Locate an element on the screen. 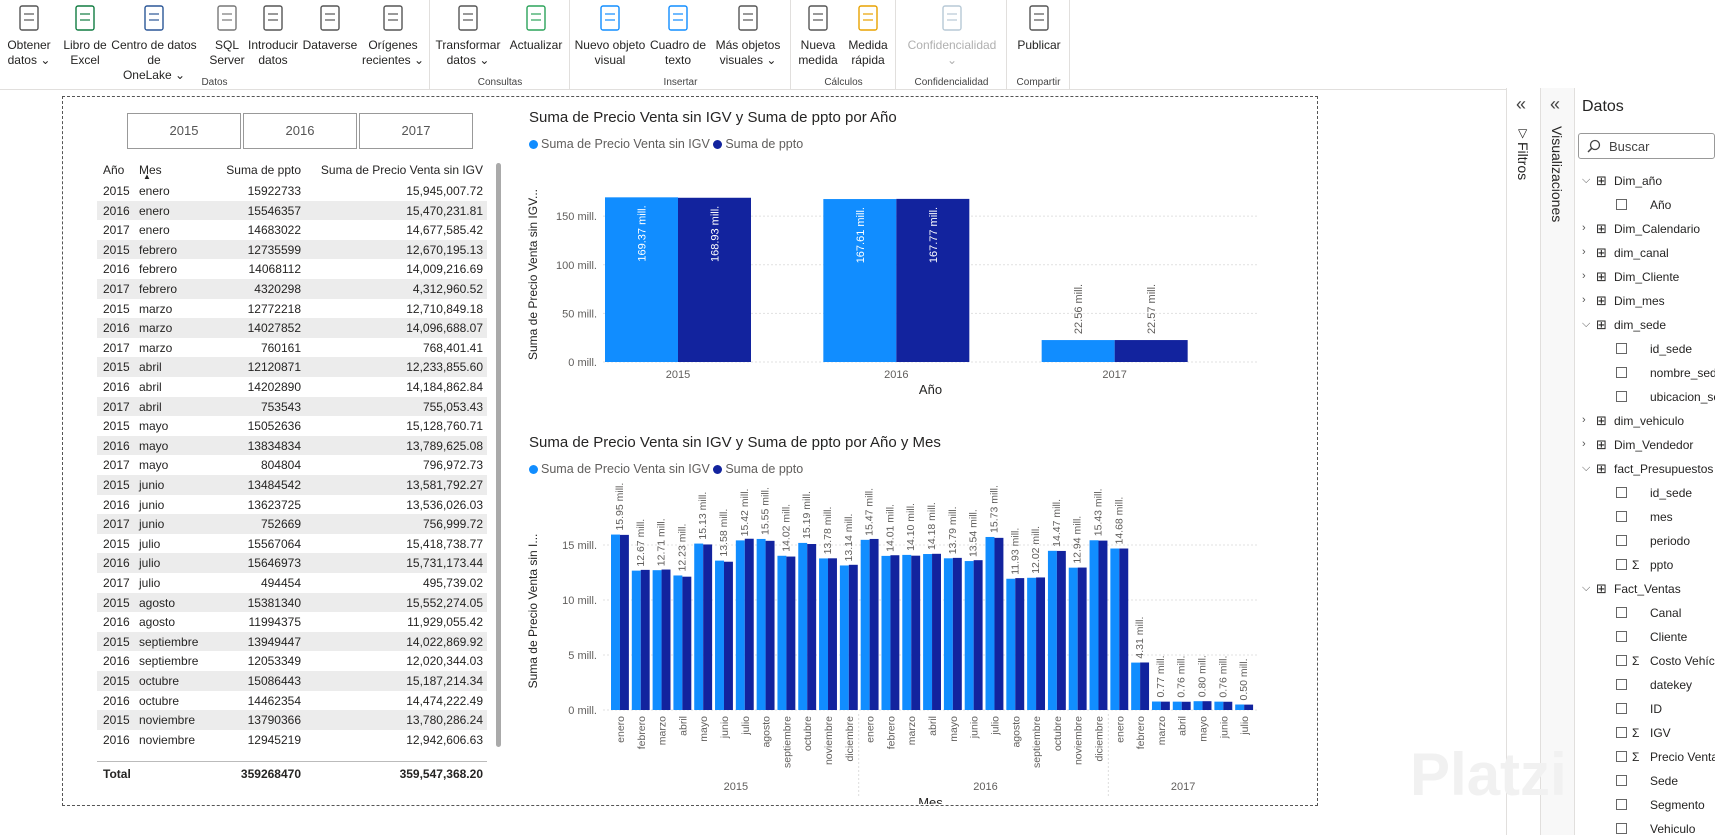 This screenshot has height=836, width=1715. data-field-item: mes is located at coordinates (1661, 517).